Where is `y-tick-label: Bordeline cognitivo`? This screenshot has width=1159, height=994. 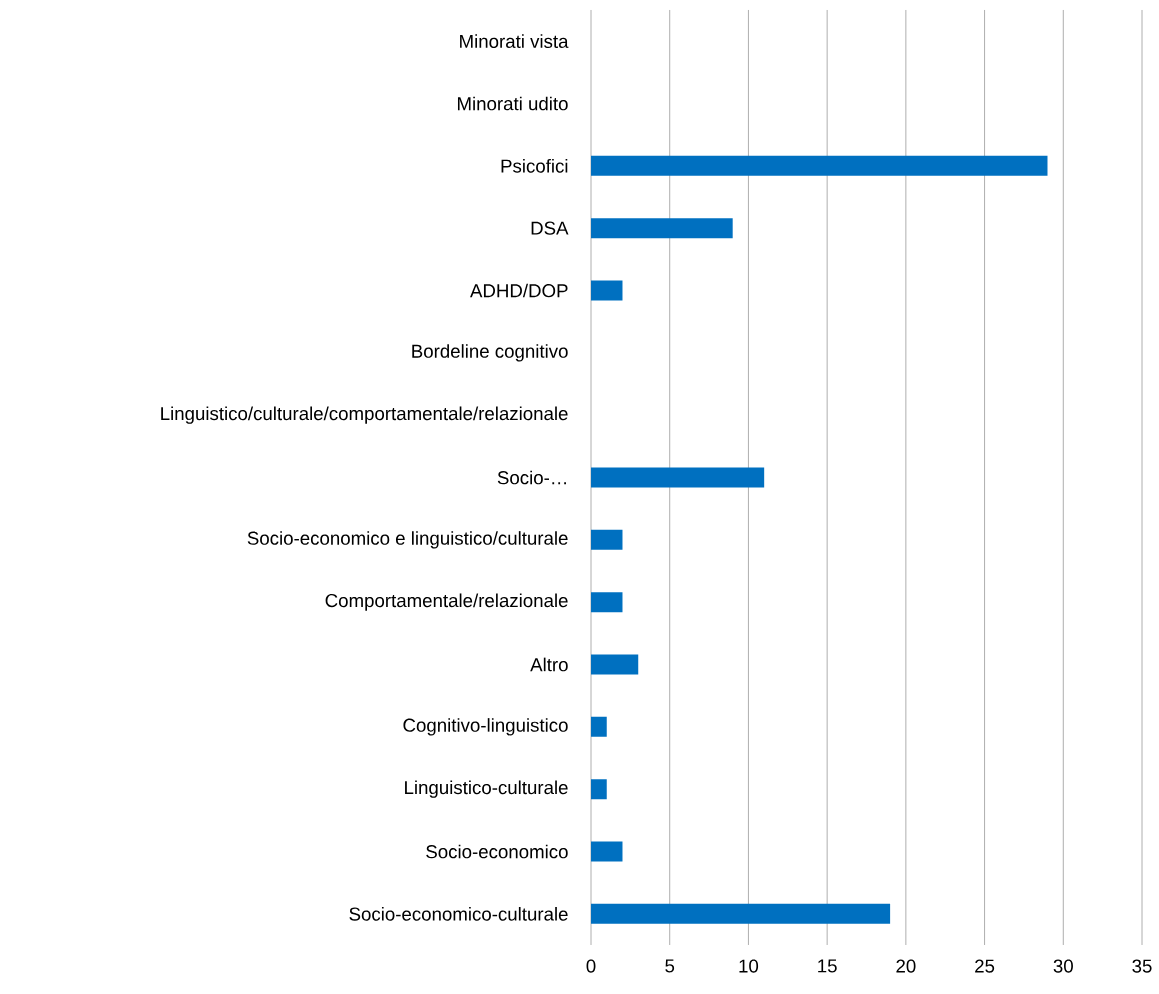
y-tick-label: Bordeline cognitivo is located at coordinates (490, 353).